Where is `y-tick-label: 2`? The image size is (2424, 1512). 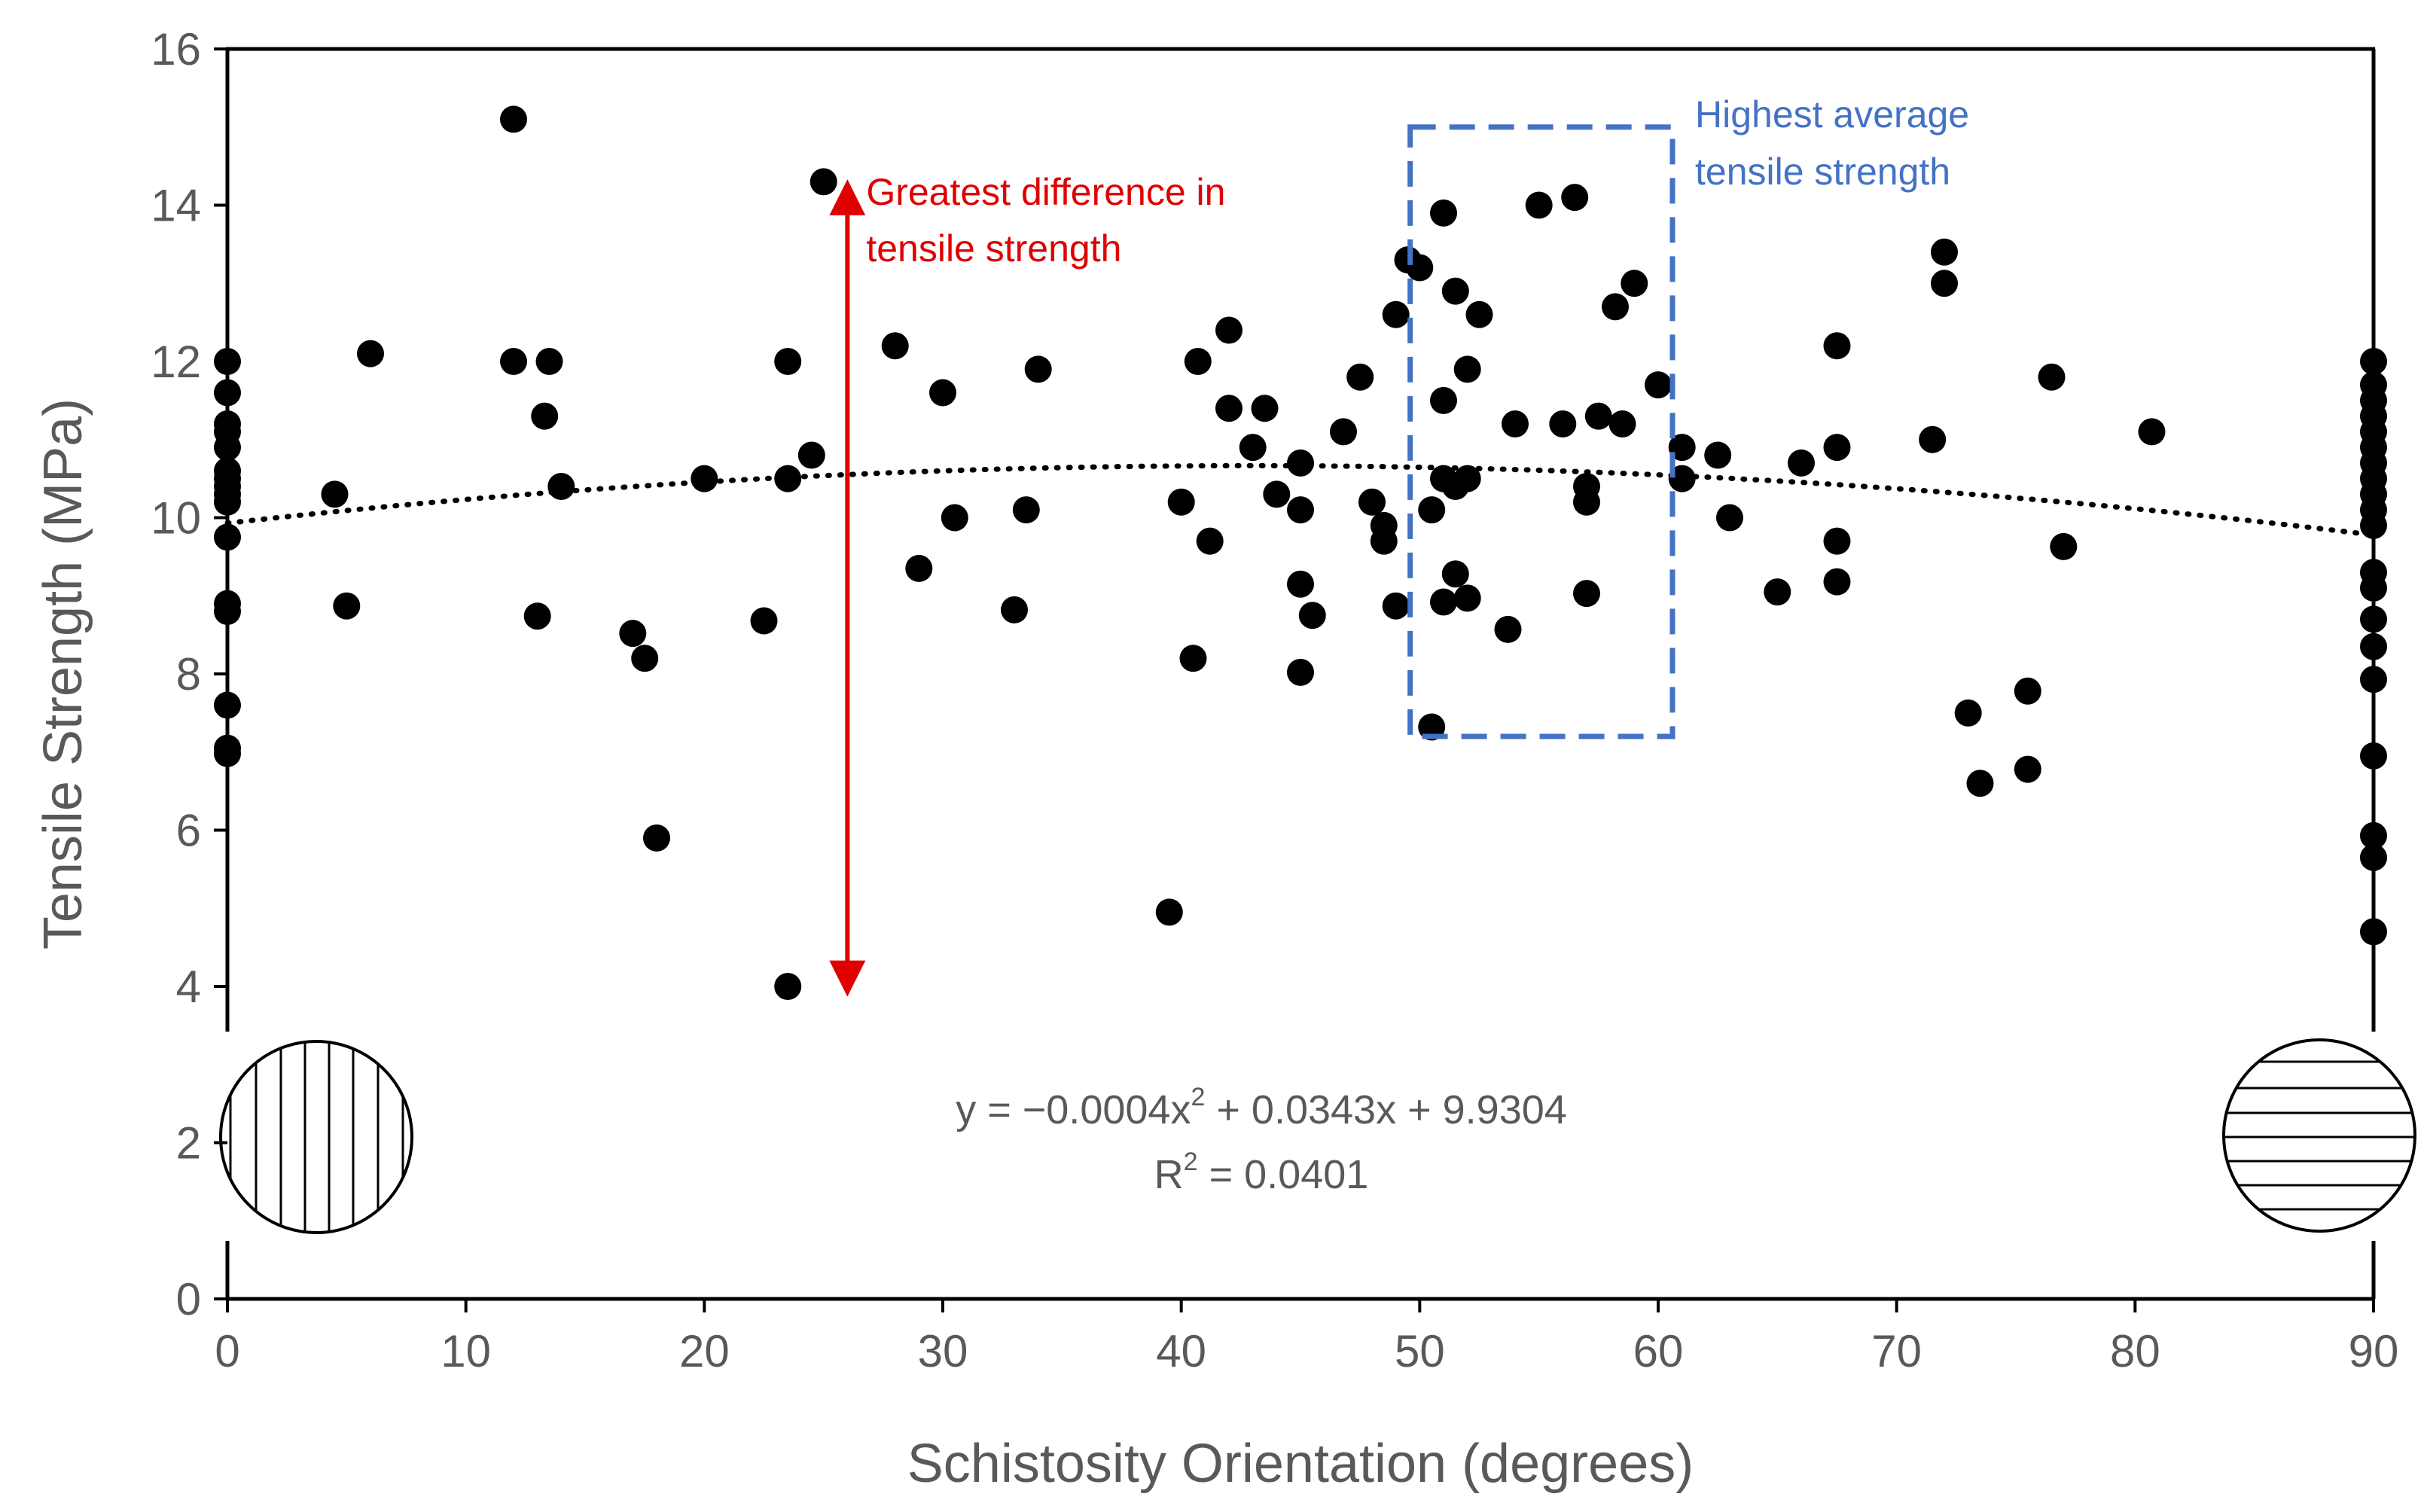 y-tick-label: 2 is located at coordinates (188, 1143).